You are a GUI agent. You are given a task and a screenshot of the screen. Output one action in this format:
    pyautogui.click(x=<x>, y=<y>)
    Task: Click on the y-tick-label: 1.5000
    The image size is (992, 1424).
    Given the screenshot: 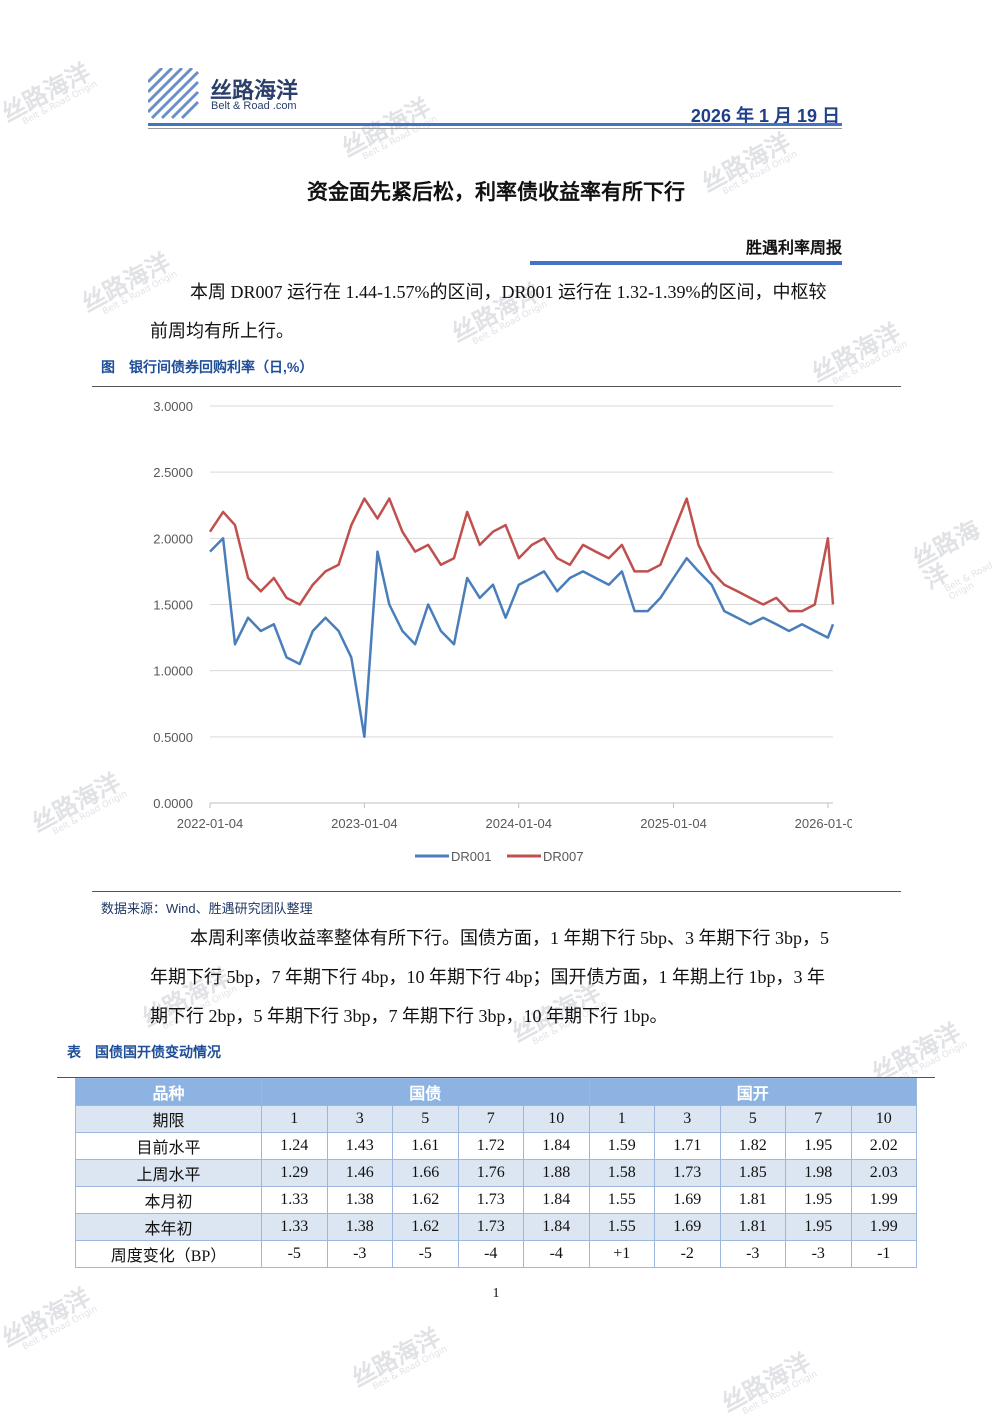 What is the action you would take?
    pyautogui.click(x=173, y=605)
    